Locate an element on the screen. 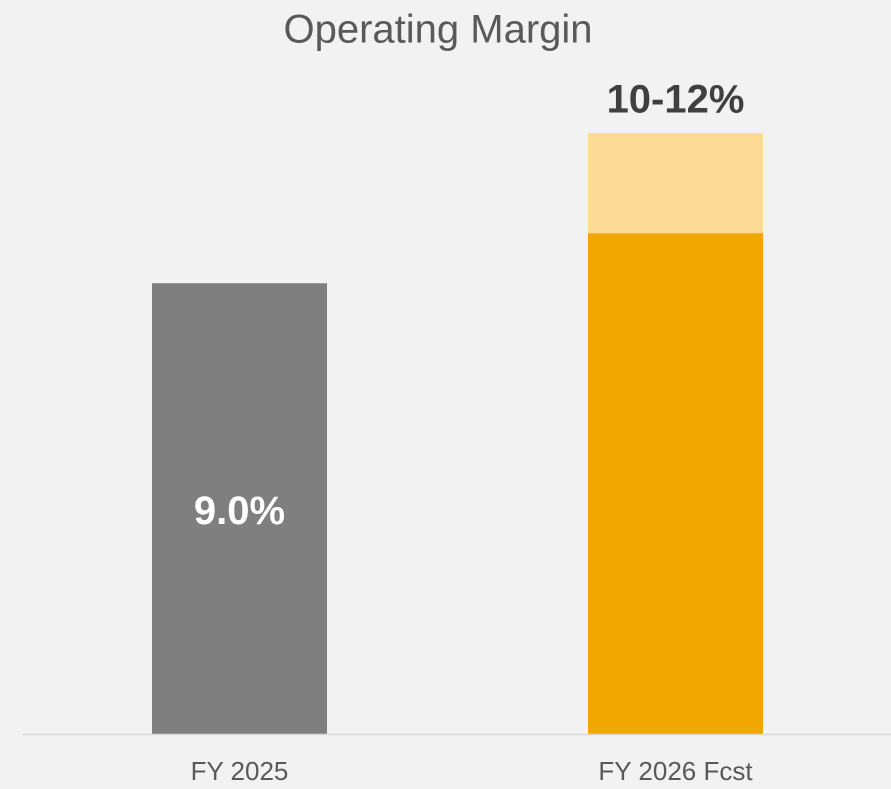 This screenshot has width=891, height=789. x-tick-label: FY 2026 Fcst is located at coordinates (675, 771).